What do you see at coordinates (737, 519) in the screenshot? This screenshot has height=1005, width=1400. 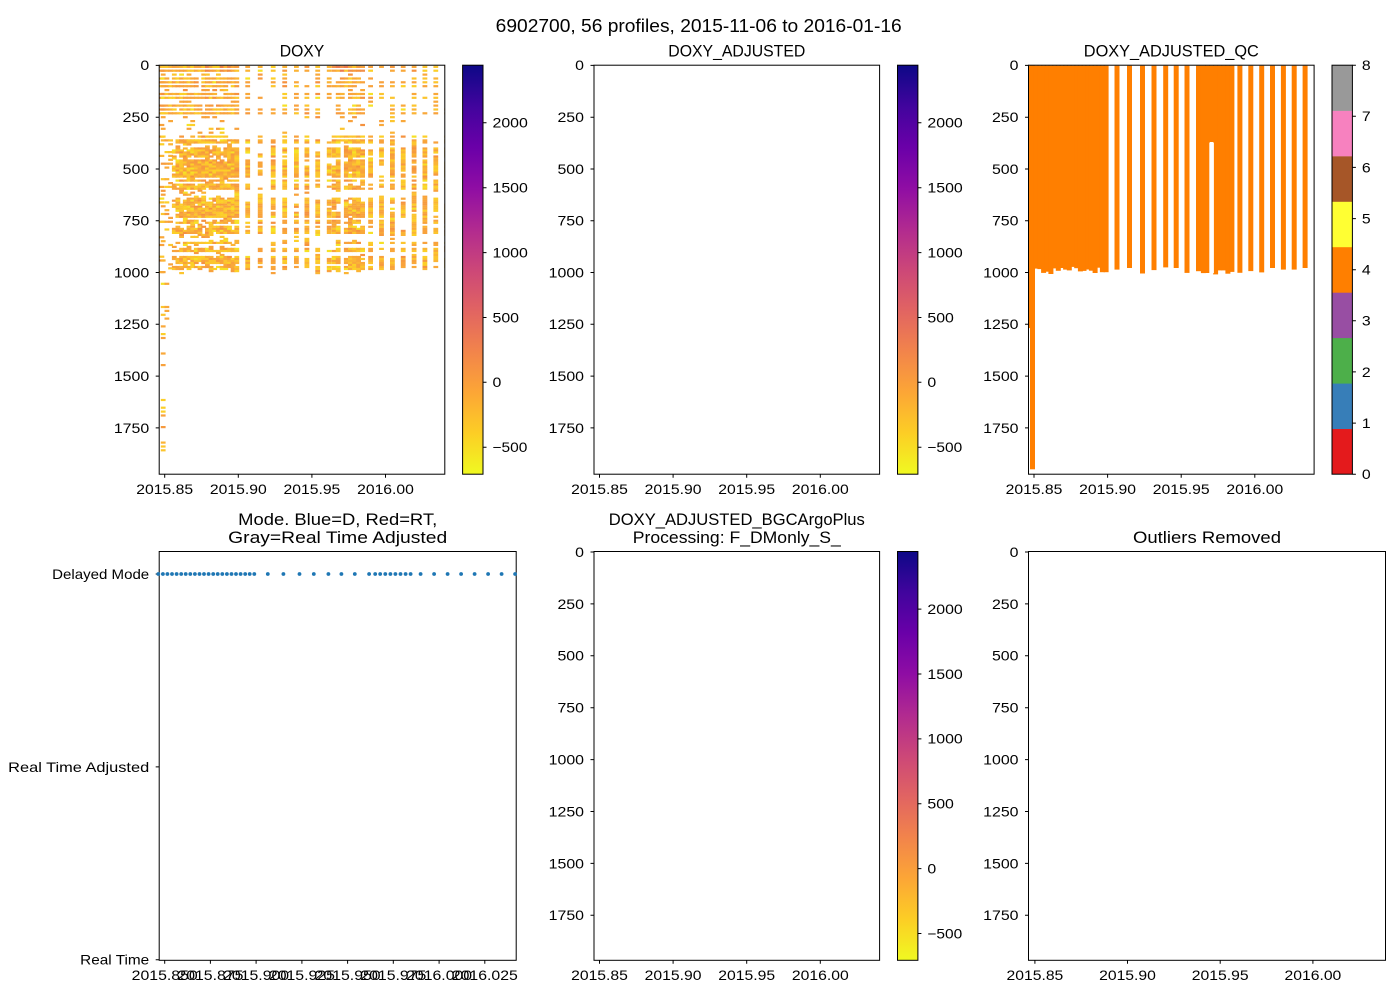 I see `svg-text: DOXY_ADJUSTED_BGCArgoPlus` at bounding box center [737, 519].